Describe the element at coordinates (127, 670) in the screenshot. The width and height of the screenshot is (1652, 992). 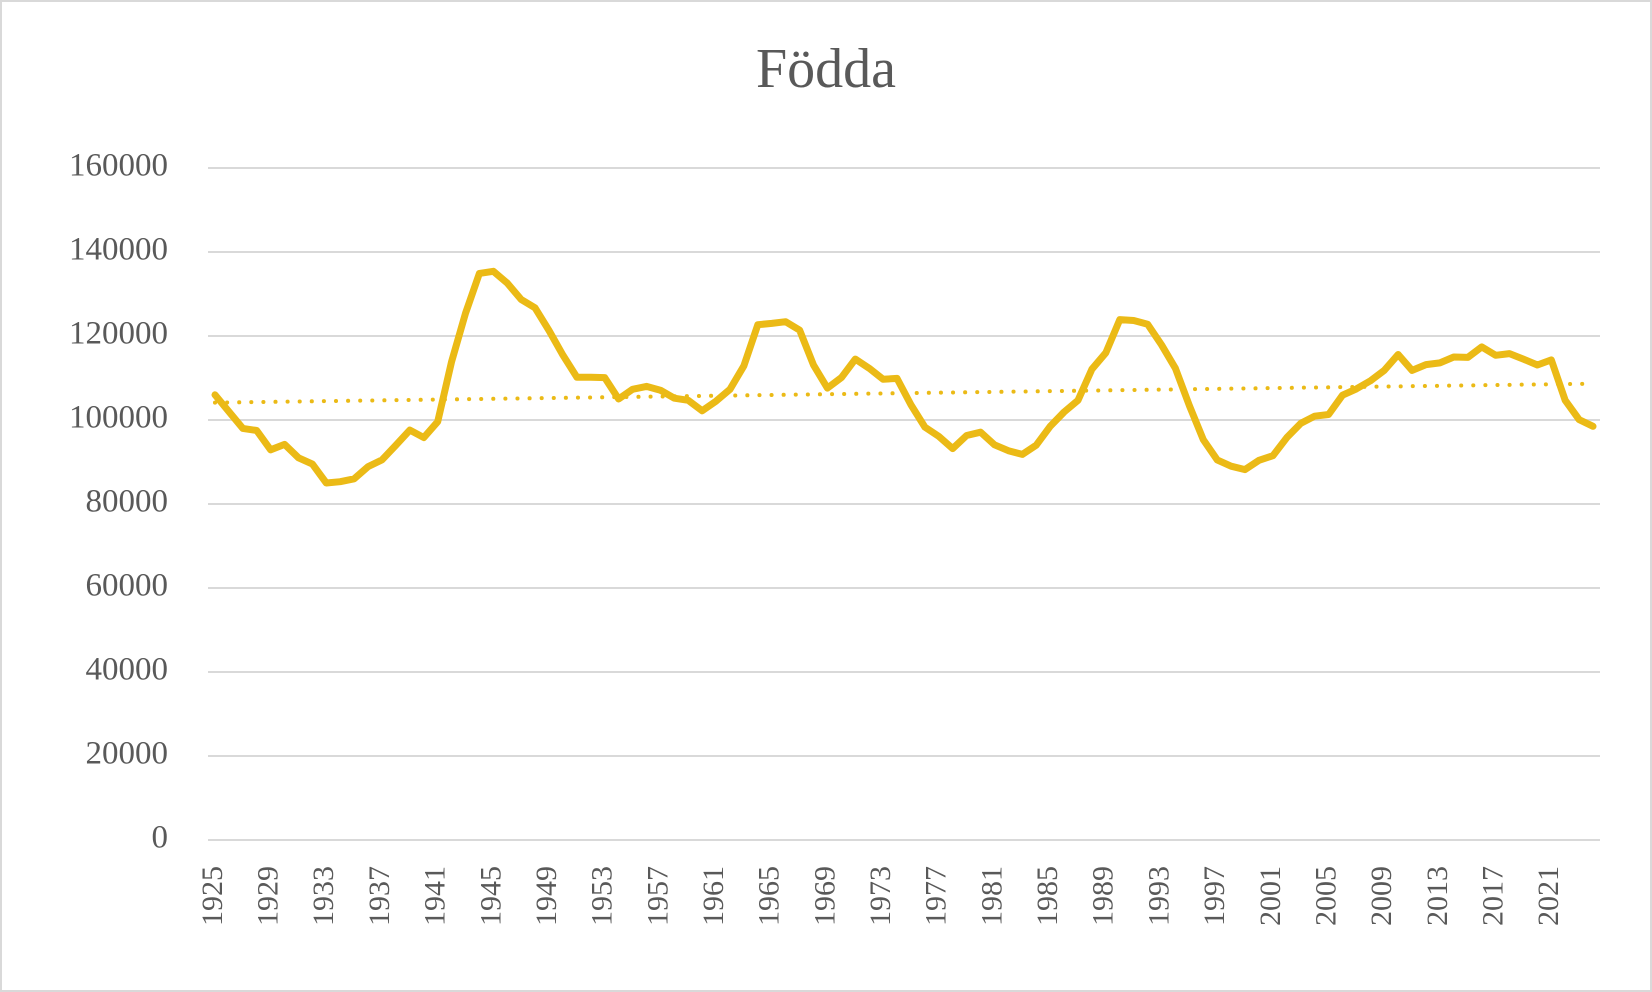
I see `y-tick-label: 40000` at that location.